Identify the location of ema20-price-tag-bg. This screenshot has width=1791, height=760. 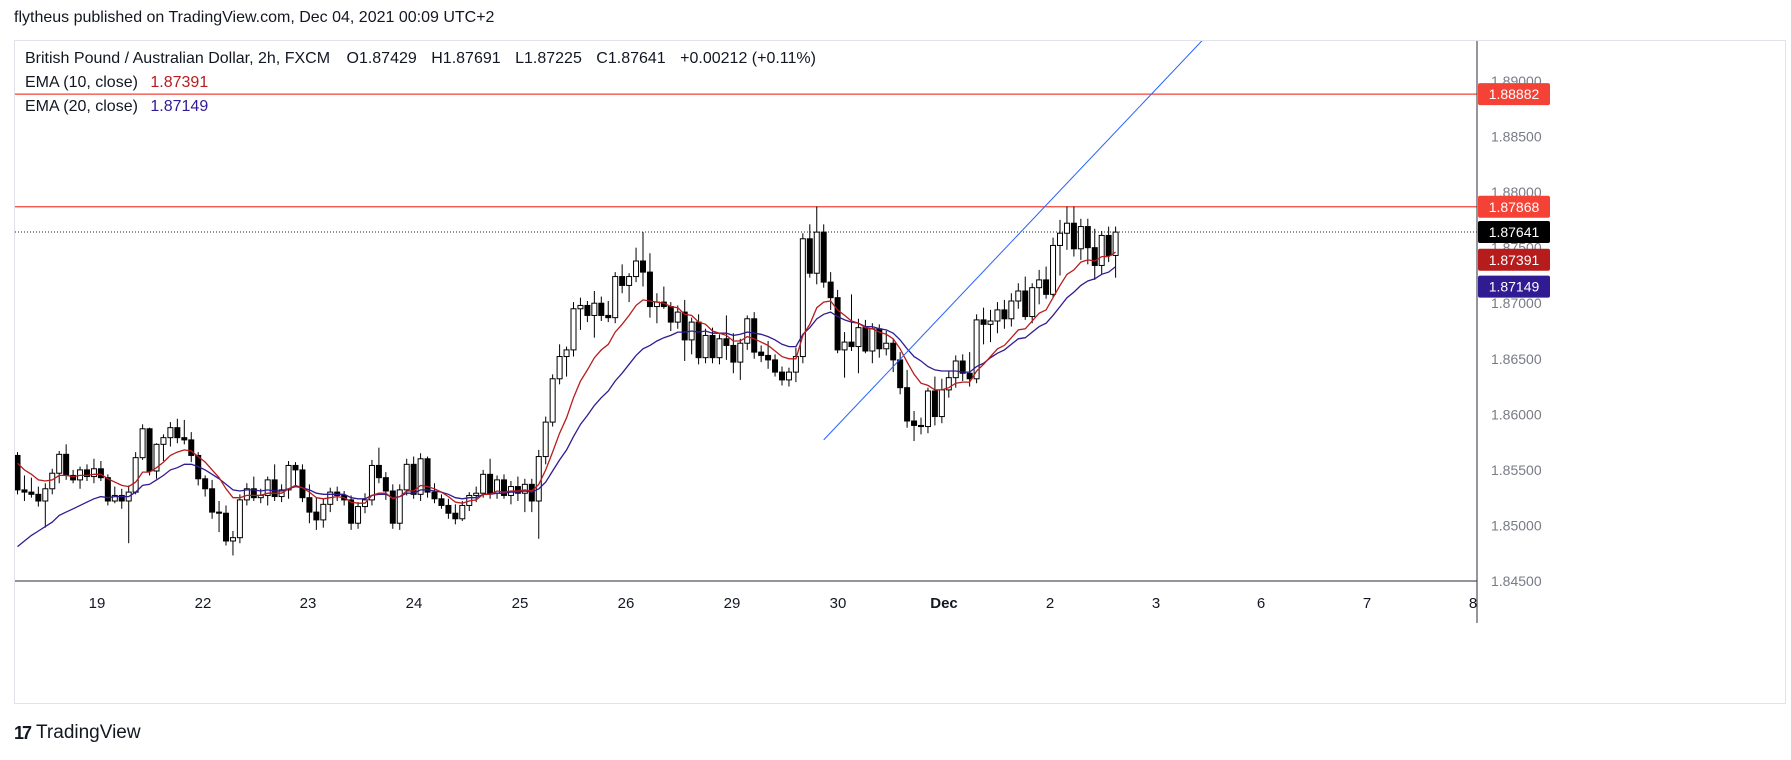
(1514, 286).